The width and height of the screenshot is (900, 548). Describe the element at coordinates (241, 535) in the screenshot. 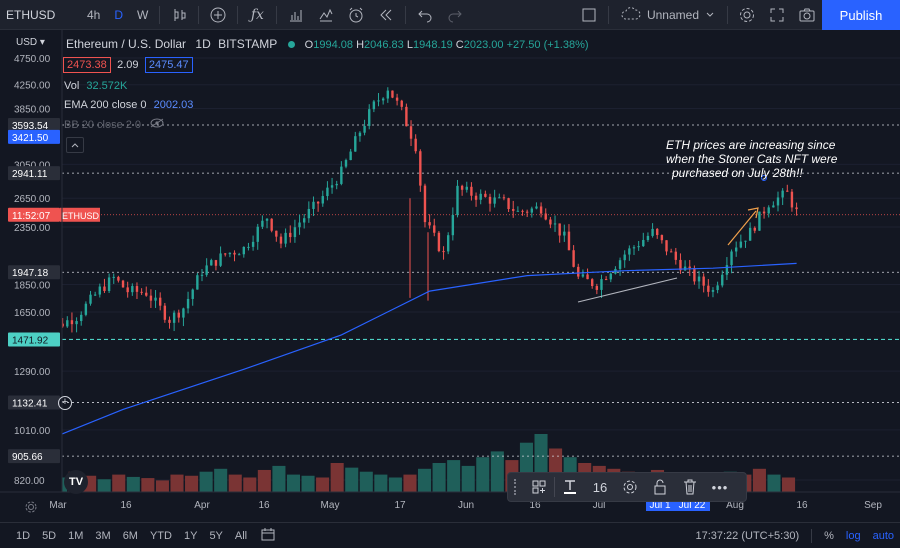

I see `range-all: All` at that location.